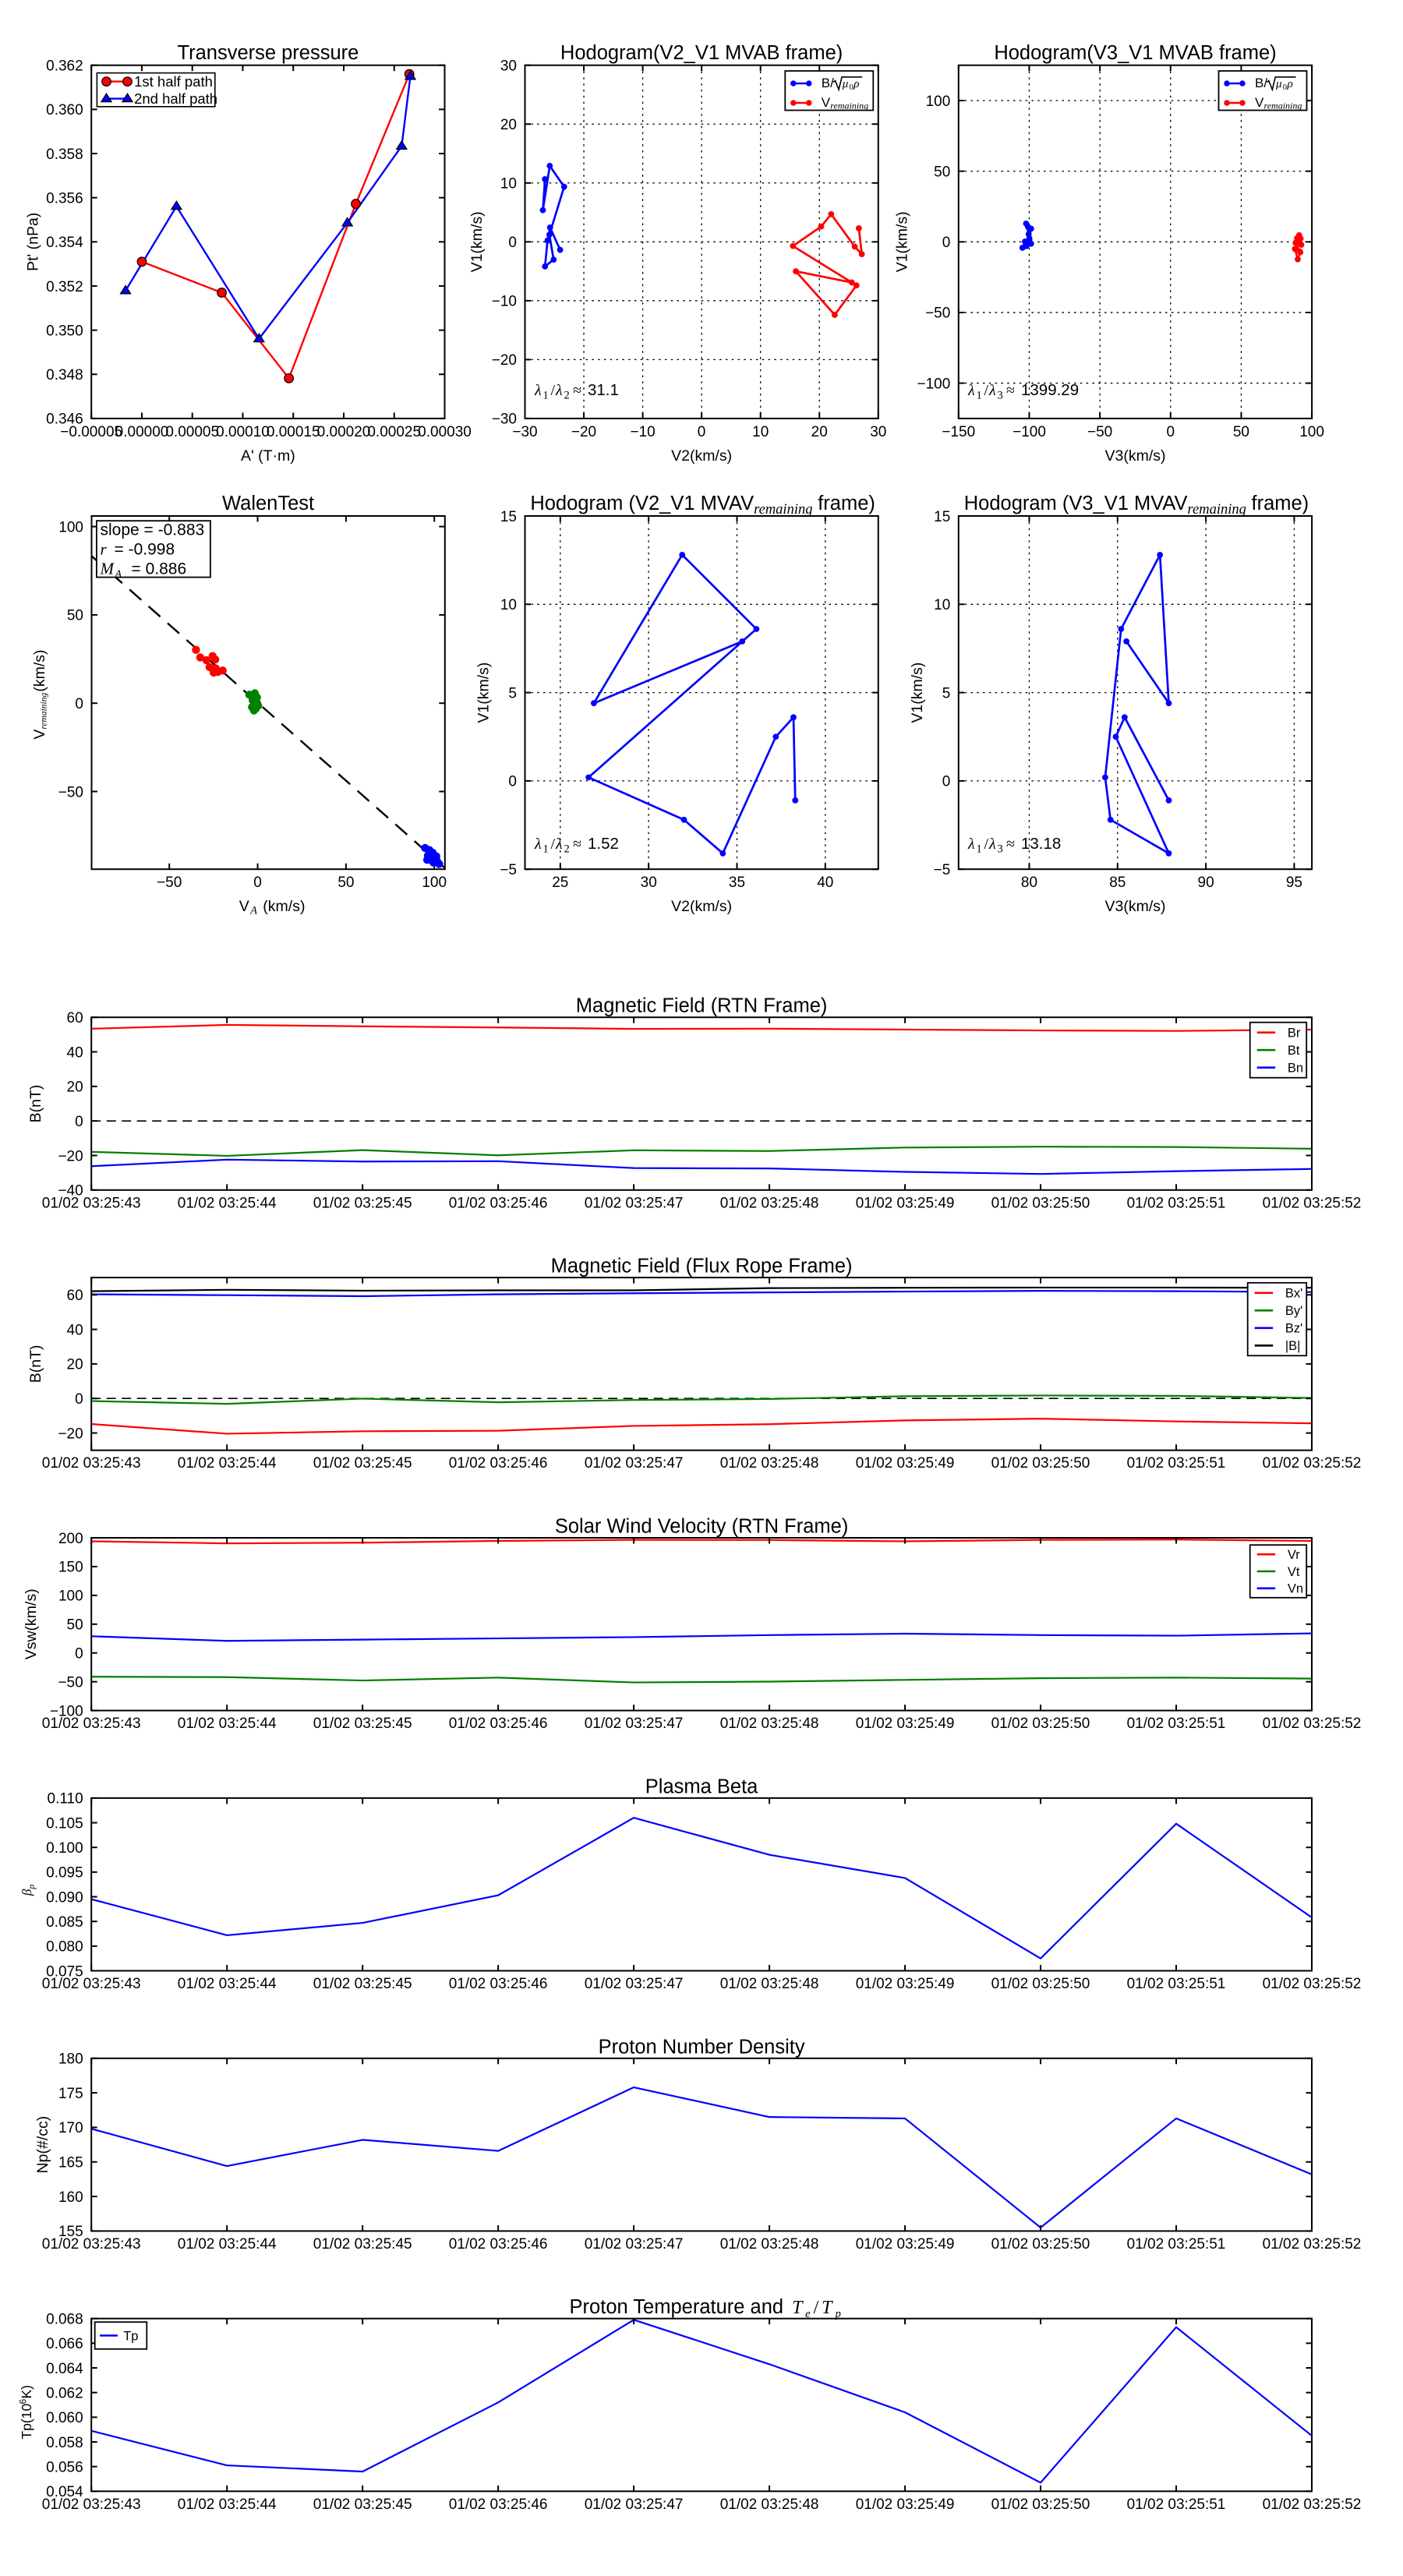  What do you see at coordinates (827, 2308) in the screenshot?
I see `svg-text: T` at bounding box center [827, 2308].